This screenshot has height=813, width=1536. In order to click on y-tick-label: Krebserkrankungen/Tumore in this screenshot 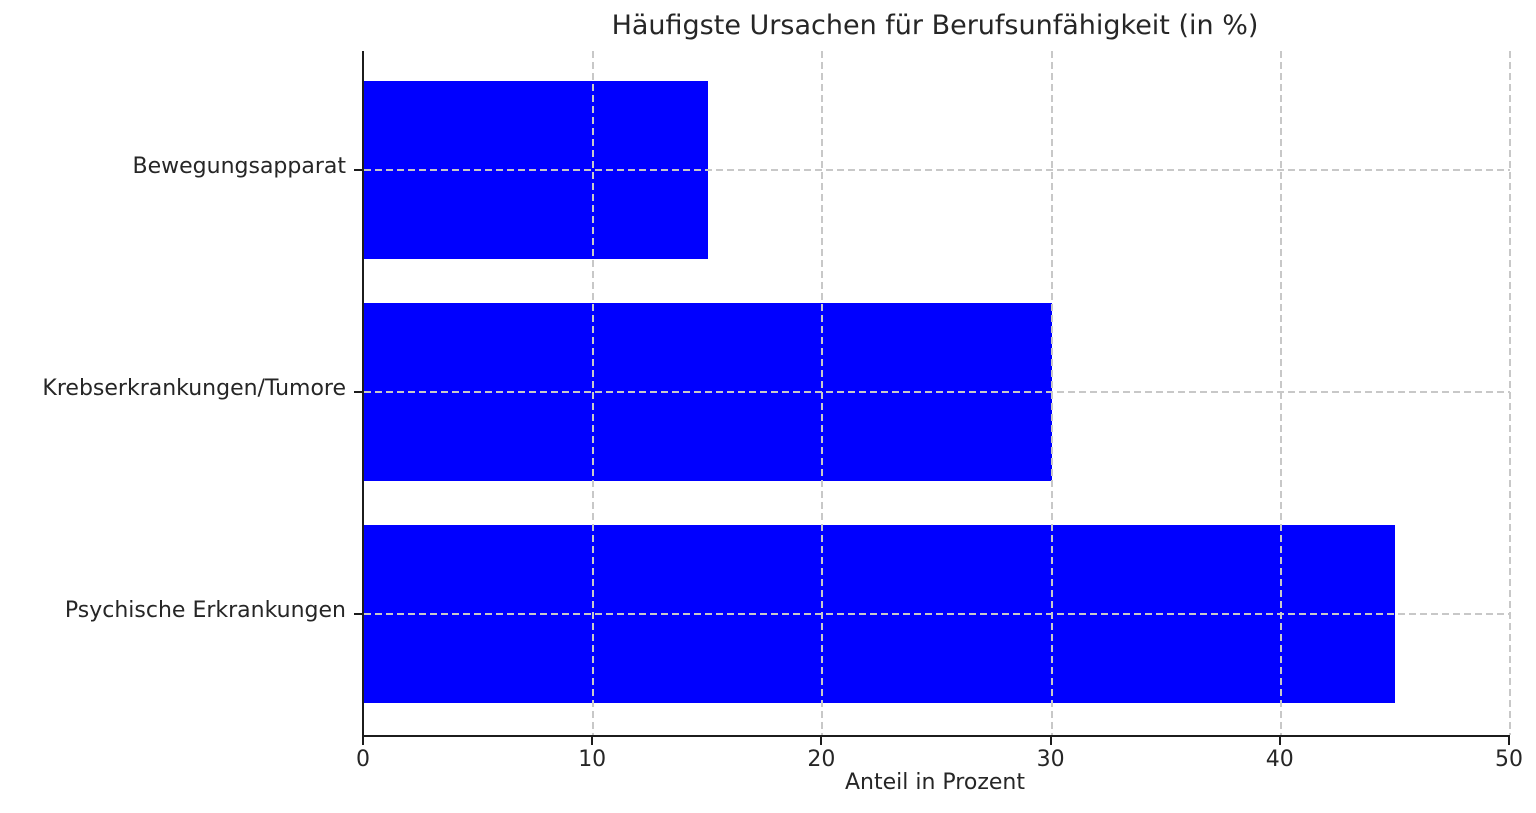, I will do `click(194, 389)`.